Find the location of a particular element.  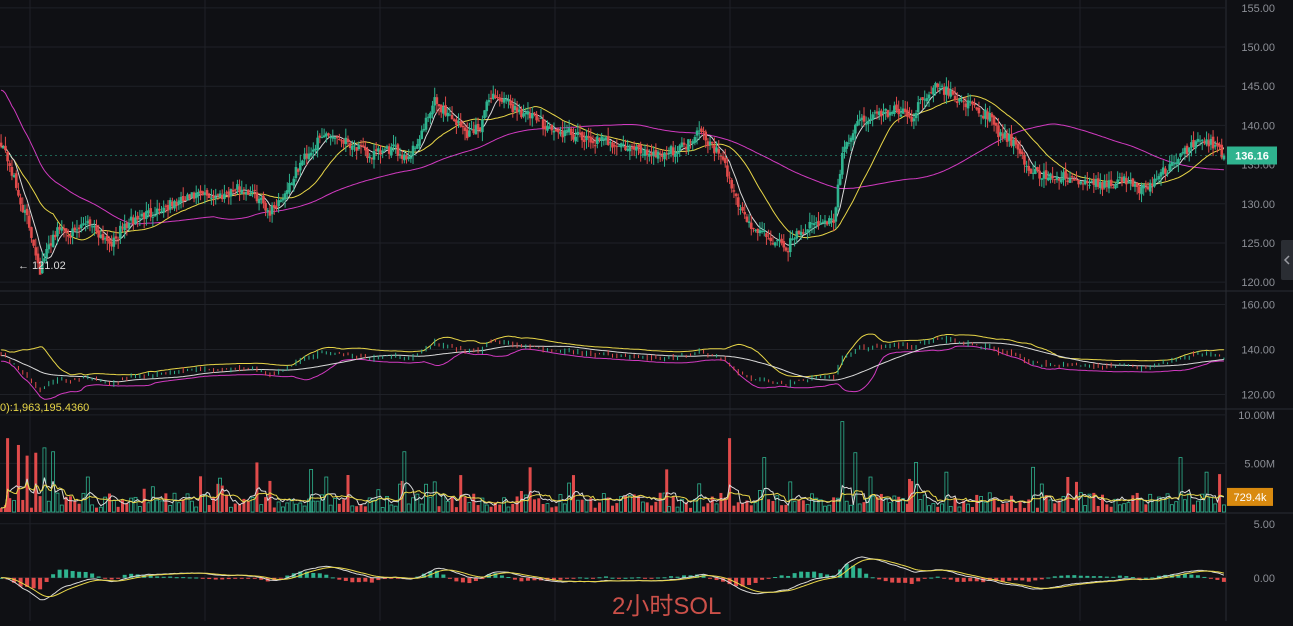

collapse-panel-handle is located at coordinates (1287, 260).